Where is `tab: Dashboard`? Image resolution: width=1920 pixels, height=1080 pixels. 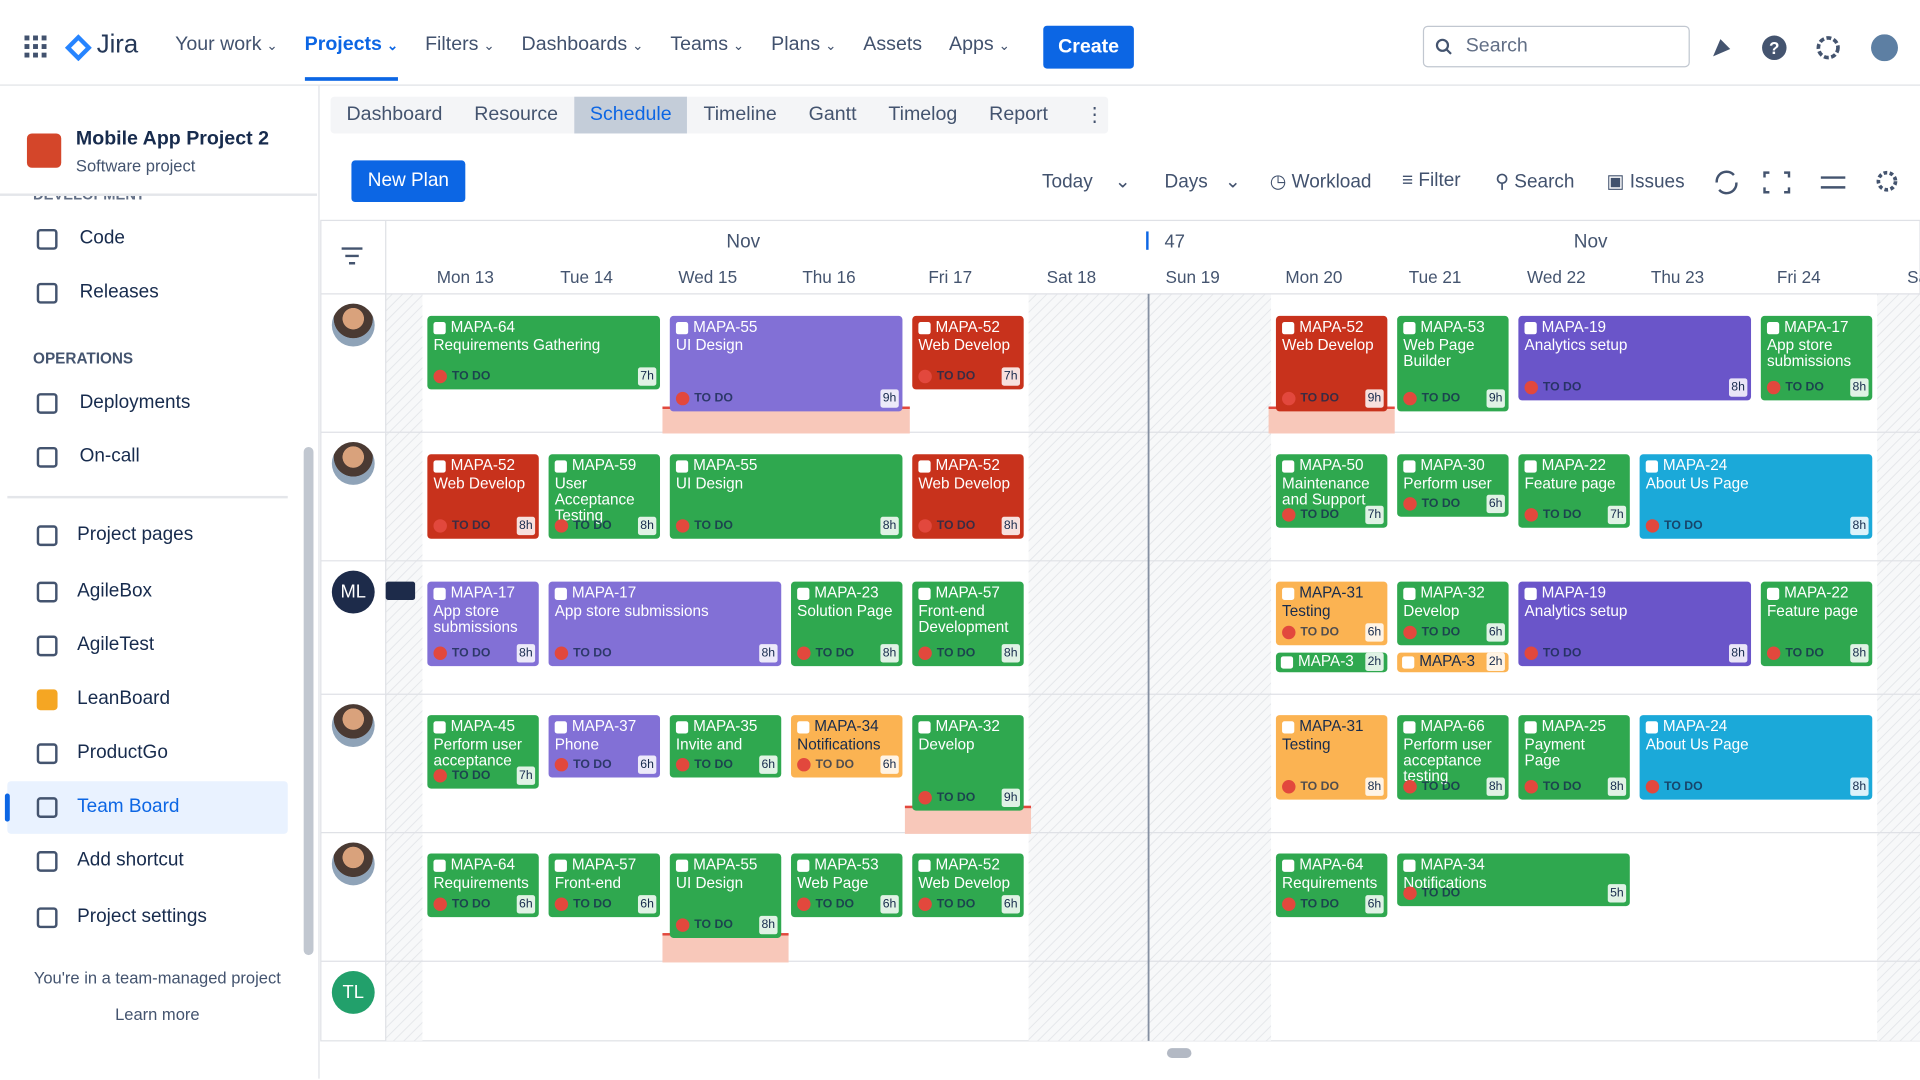
tab: Dashboard is located at coordinates (394, 114).